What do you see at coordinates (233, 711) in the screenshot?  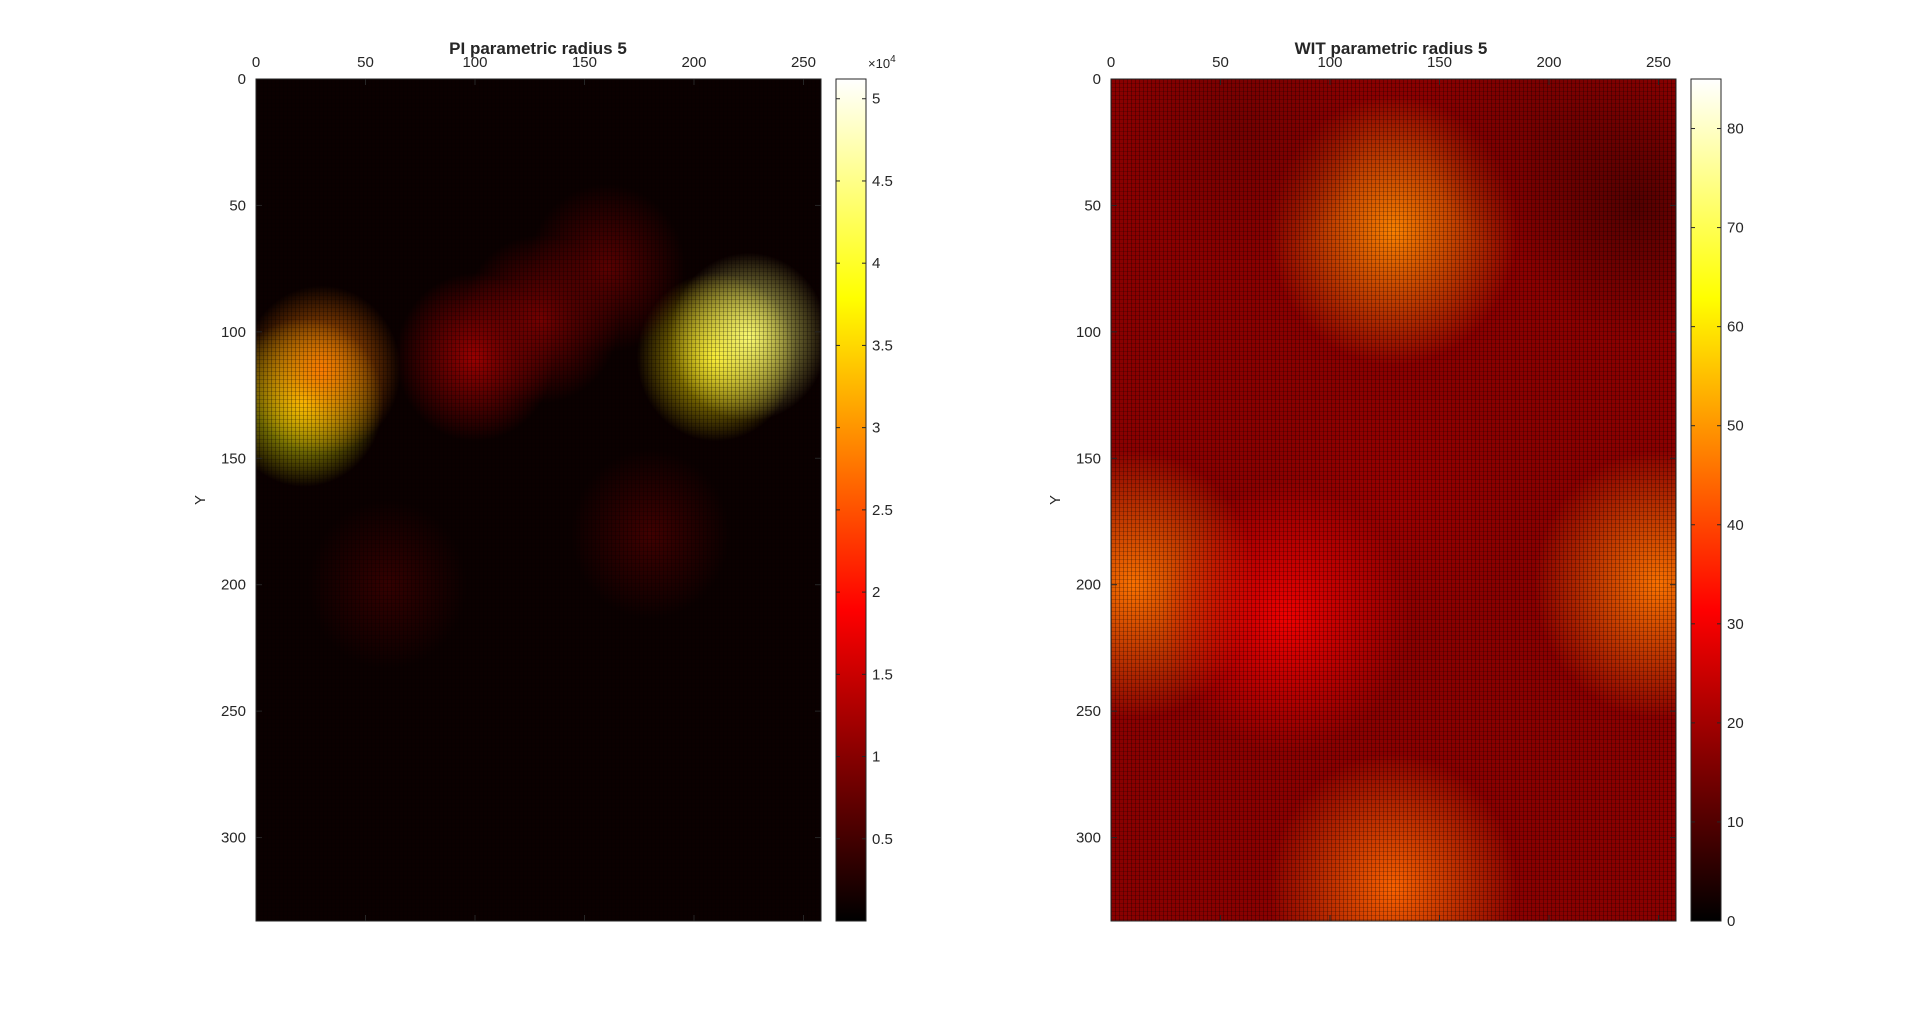 I see `pi-ytick-label: 250` at bounding box center [233, 711].